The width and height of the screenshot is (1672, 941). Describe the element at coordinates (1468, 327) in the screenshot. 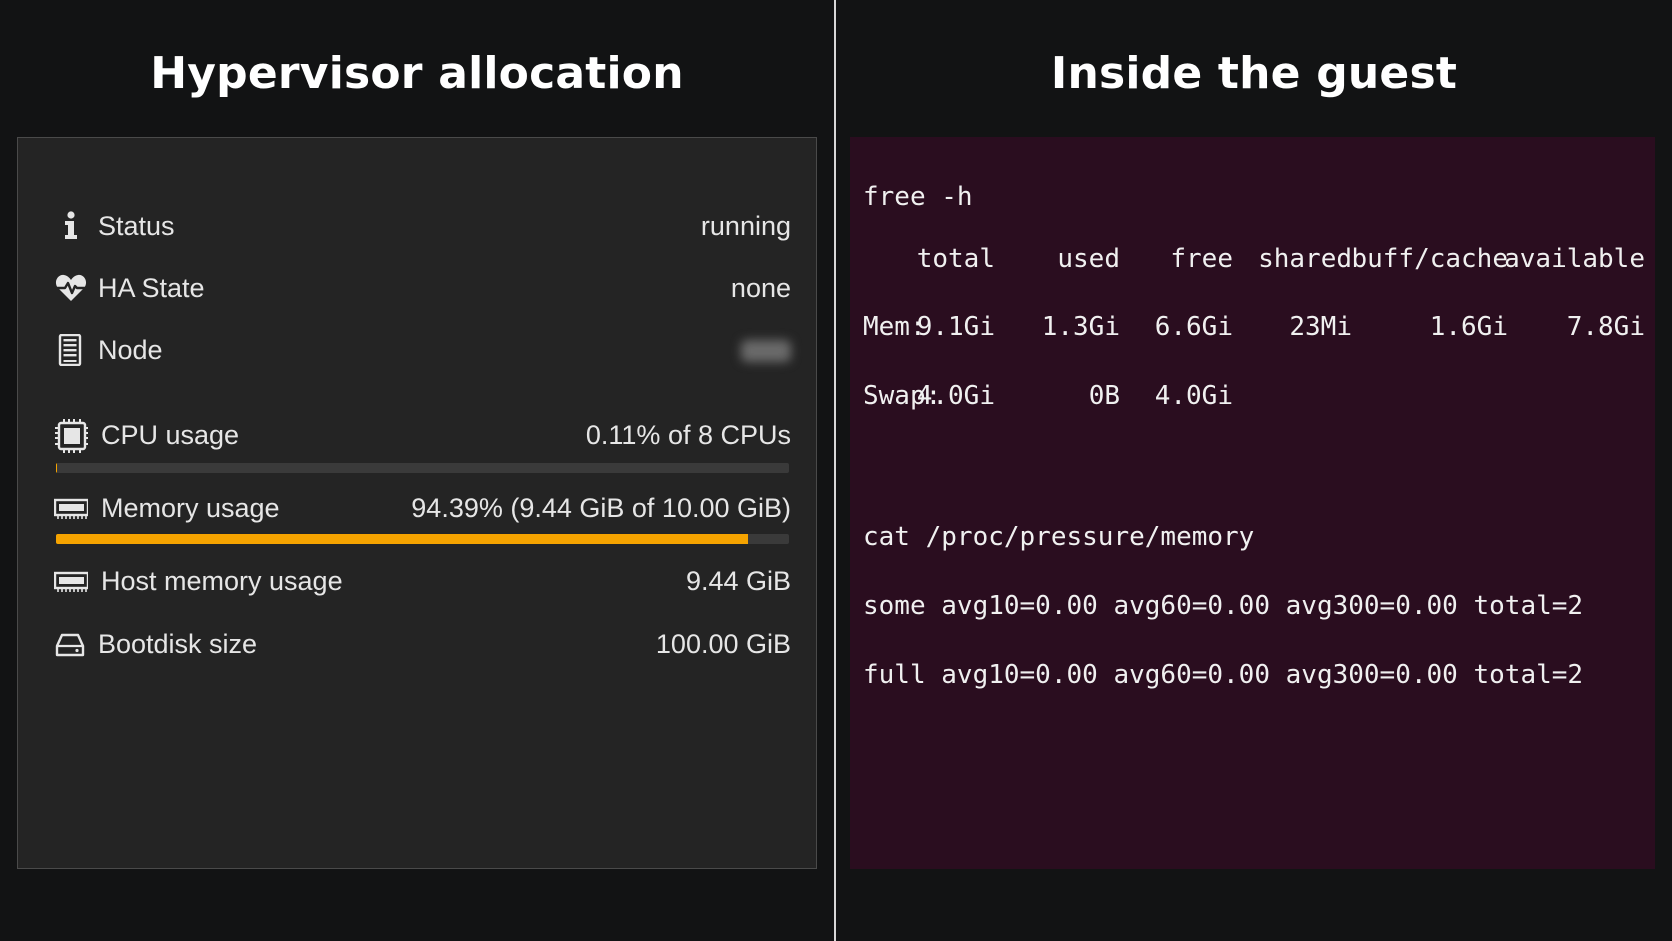

I see `mem-buff-cache: 1.6Gi` at that location.